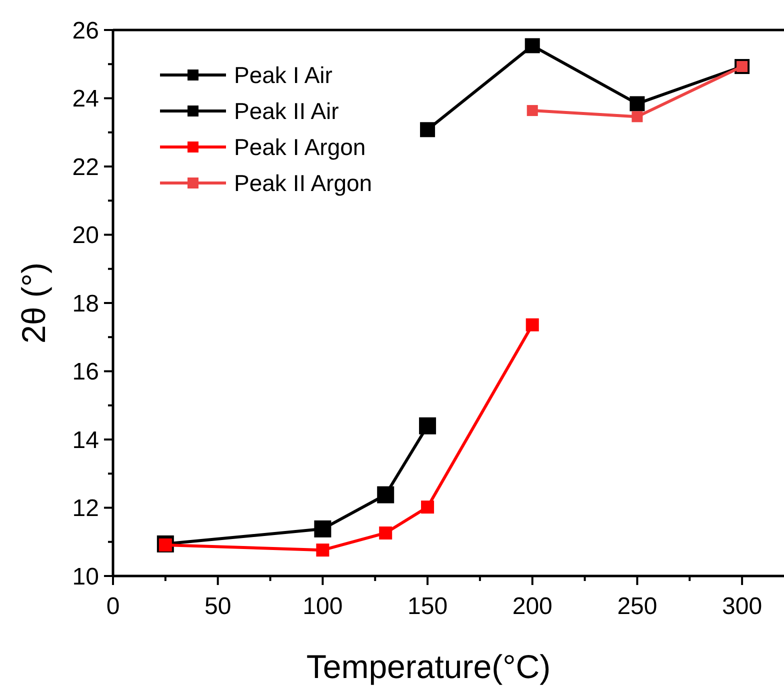 This screenshot has height=688, width=784. I want to click on y-tick-label: 12, so click(85, 508).